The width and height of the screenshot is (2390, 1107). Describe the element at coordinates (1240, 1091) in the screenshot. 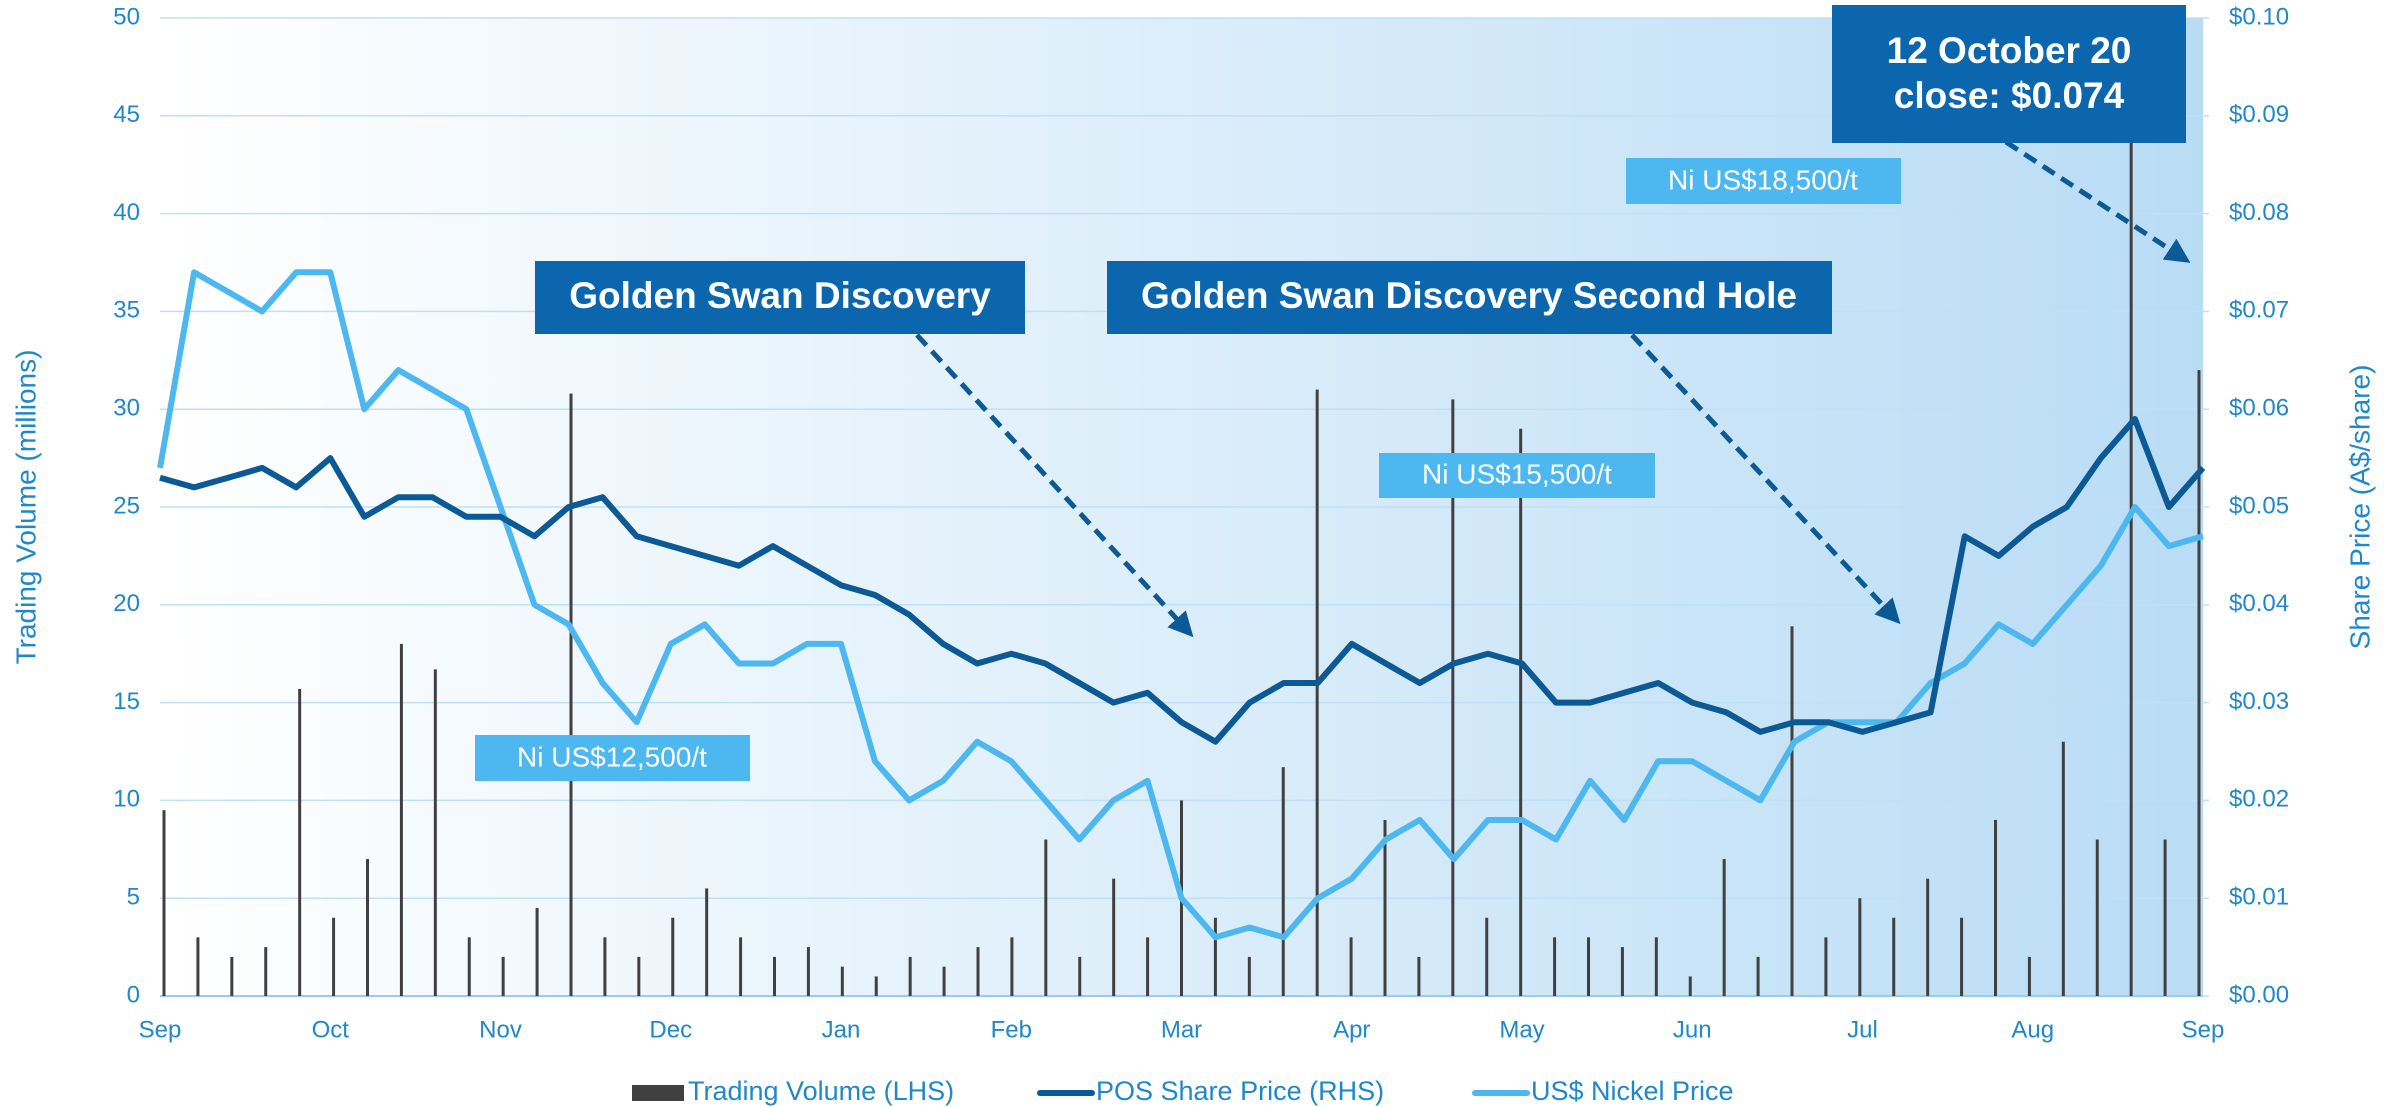

I see `legend-label: POS Share Price (RHS)` at that location.